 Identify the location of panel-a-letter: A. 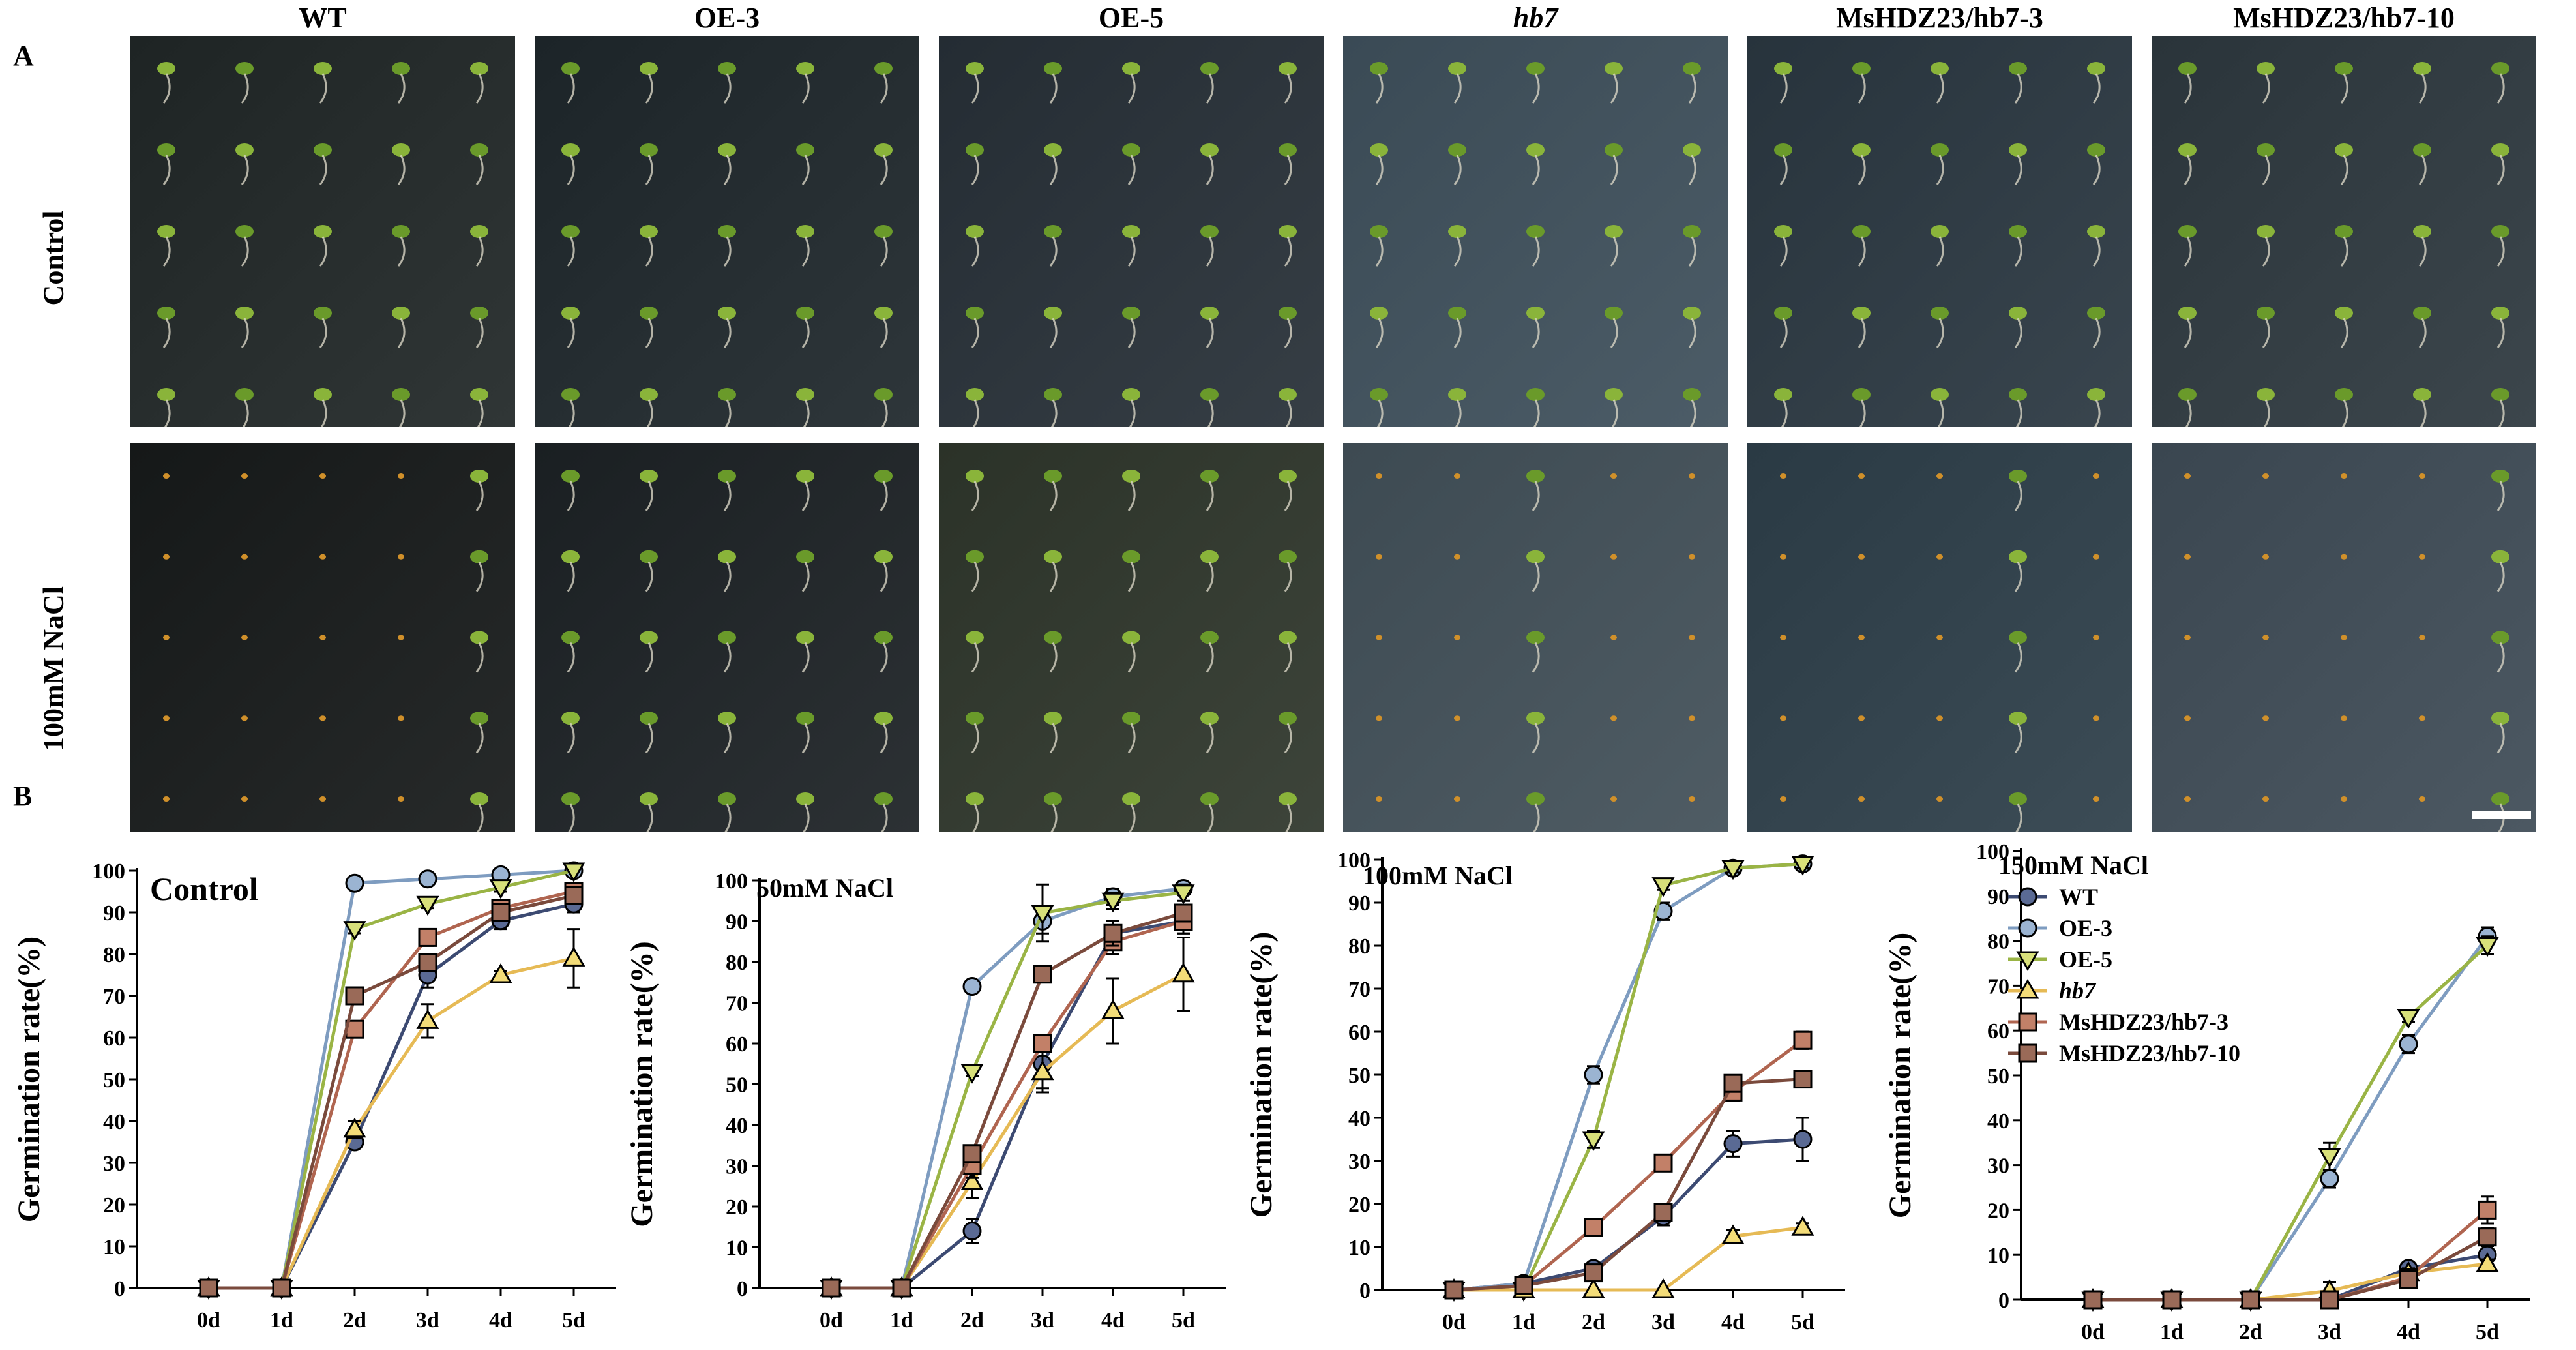
(23, 56).